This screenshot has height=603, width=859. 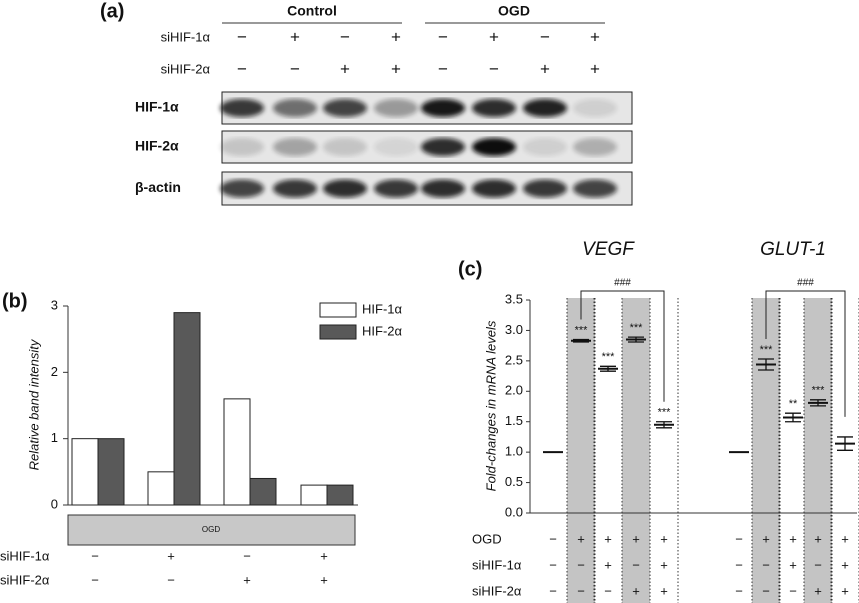 What do you see at coordinates (514, 298) in the screenshot?
I see `y-tick-label: 3.5` at bounding box center [514, 298].